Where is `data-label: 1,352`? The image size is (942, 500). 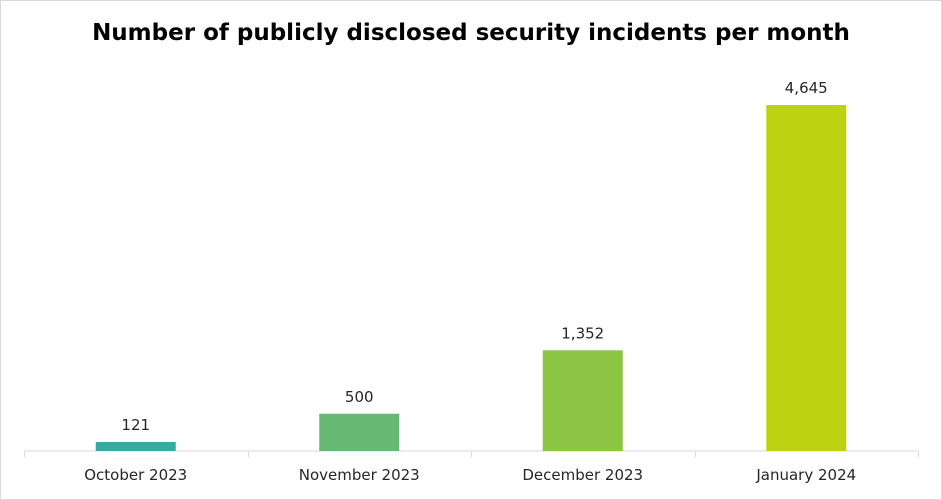 data-label: 1,352 is located at coordinates (582, 333).